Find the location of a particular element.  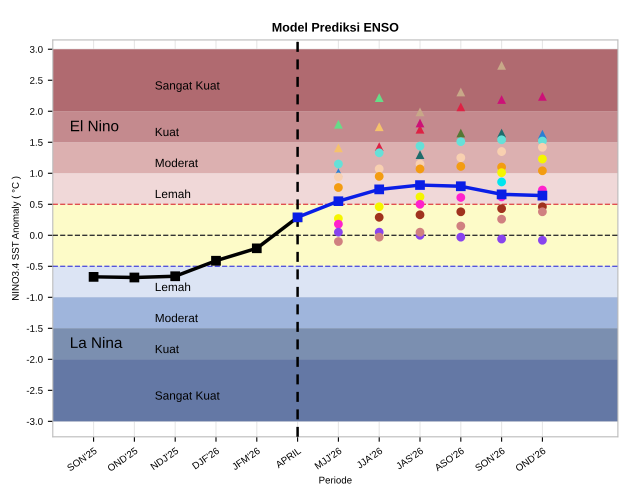

y-tick-label: 0.5 is located at coordinates (36, 204).